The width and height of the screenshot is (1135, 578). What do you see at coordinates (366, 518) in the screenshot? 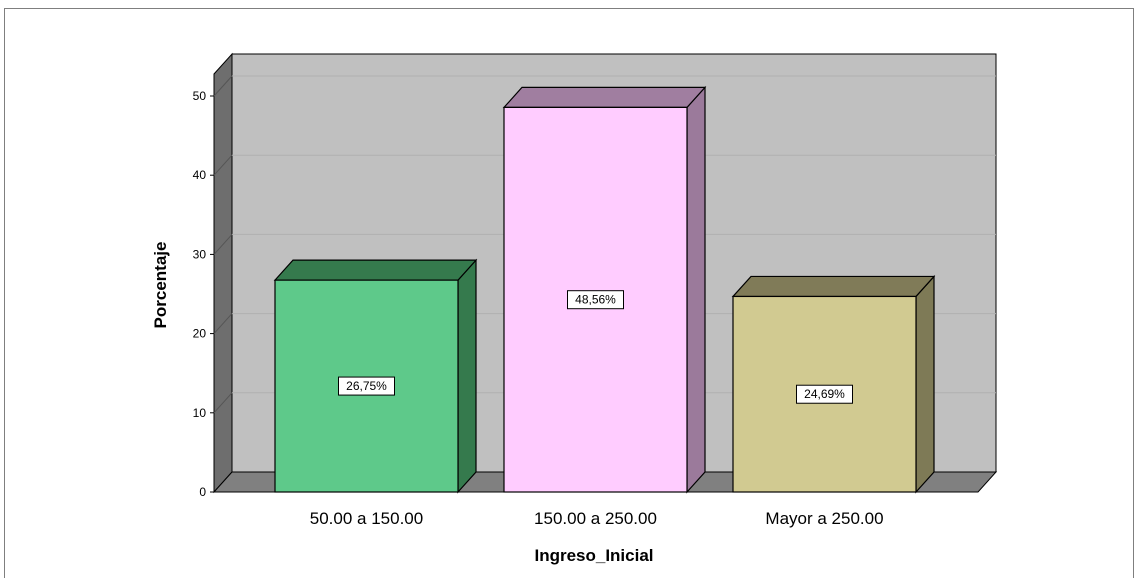
I see `x-tick-label: 50.00 a 150.00` at bounding box center [366, 518].